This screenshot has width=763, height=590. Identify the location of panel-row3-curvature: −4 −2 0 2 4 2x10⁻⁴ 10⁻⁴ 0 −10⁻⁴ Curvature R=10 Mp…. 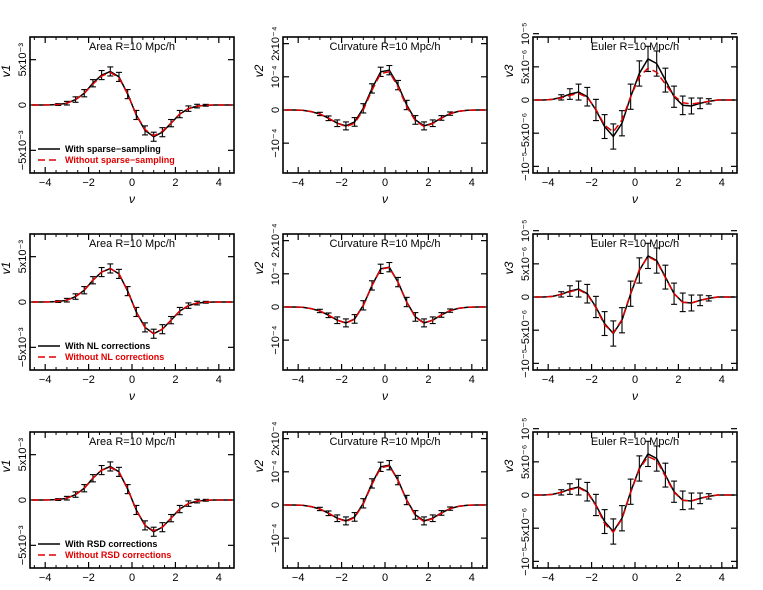
(370, 505).